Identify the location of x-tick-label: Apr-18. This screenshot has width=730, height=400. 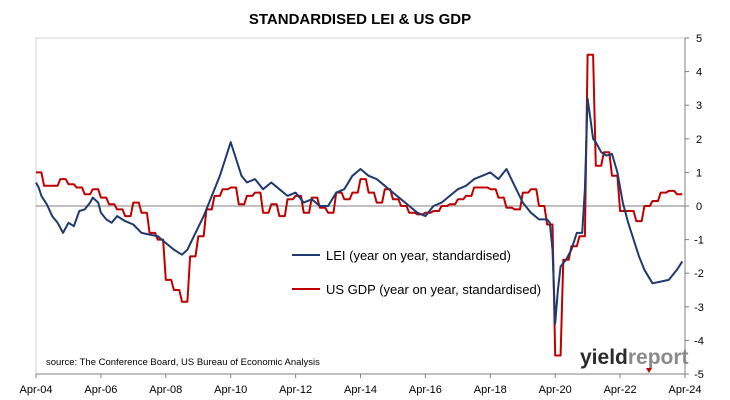
(490, 390).